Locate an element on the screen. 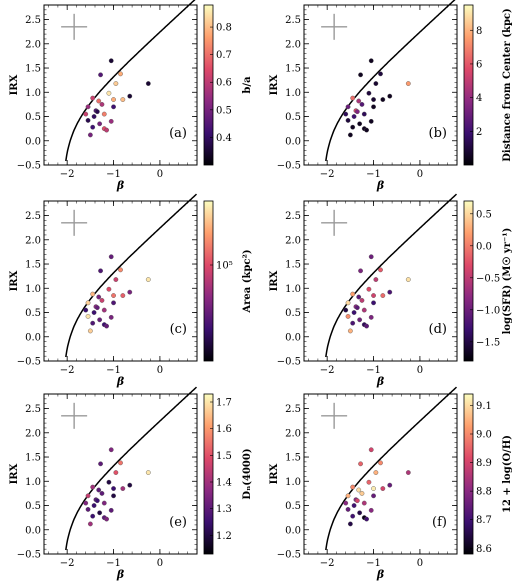  colorbar-tick-label: 8 is located at coordinates (479, 31).